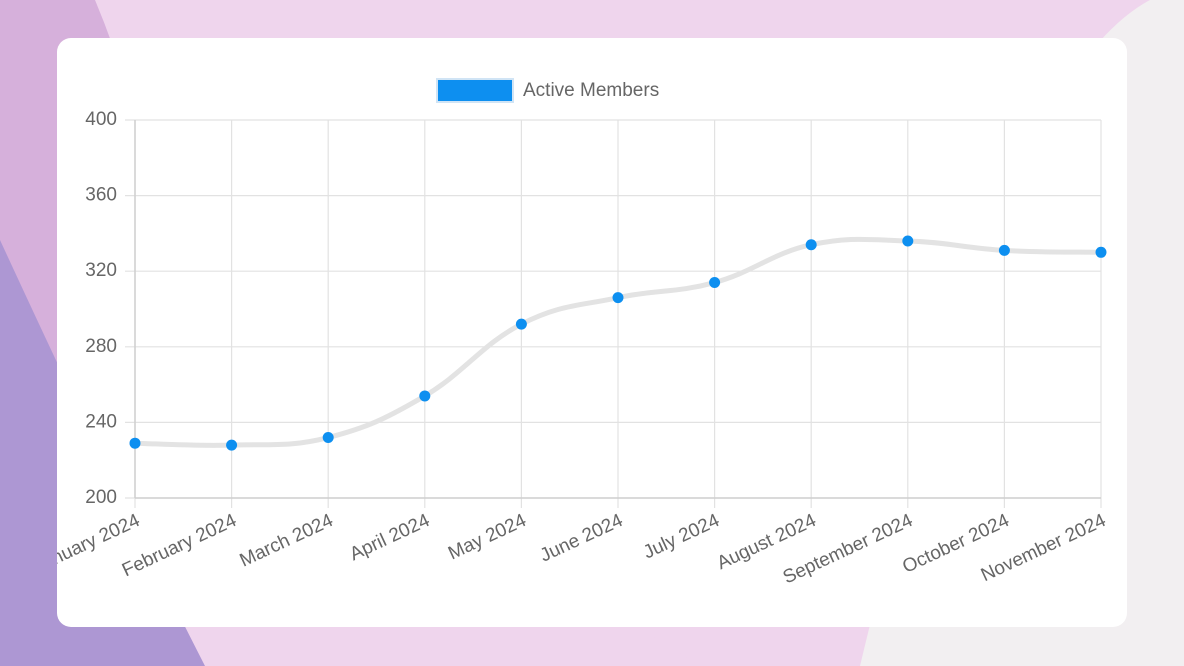 This screenshot has height=666, width=1184. I want to click on y-tick-label: 400, so click(101, 119).